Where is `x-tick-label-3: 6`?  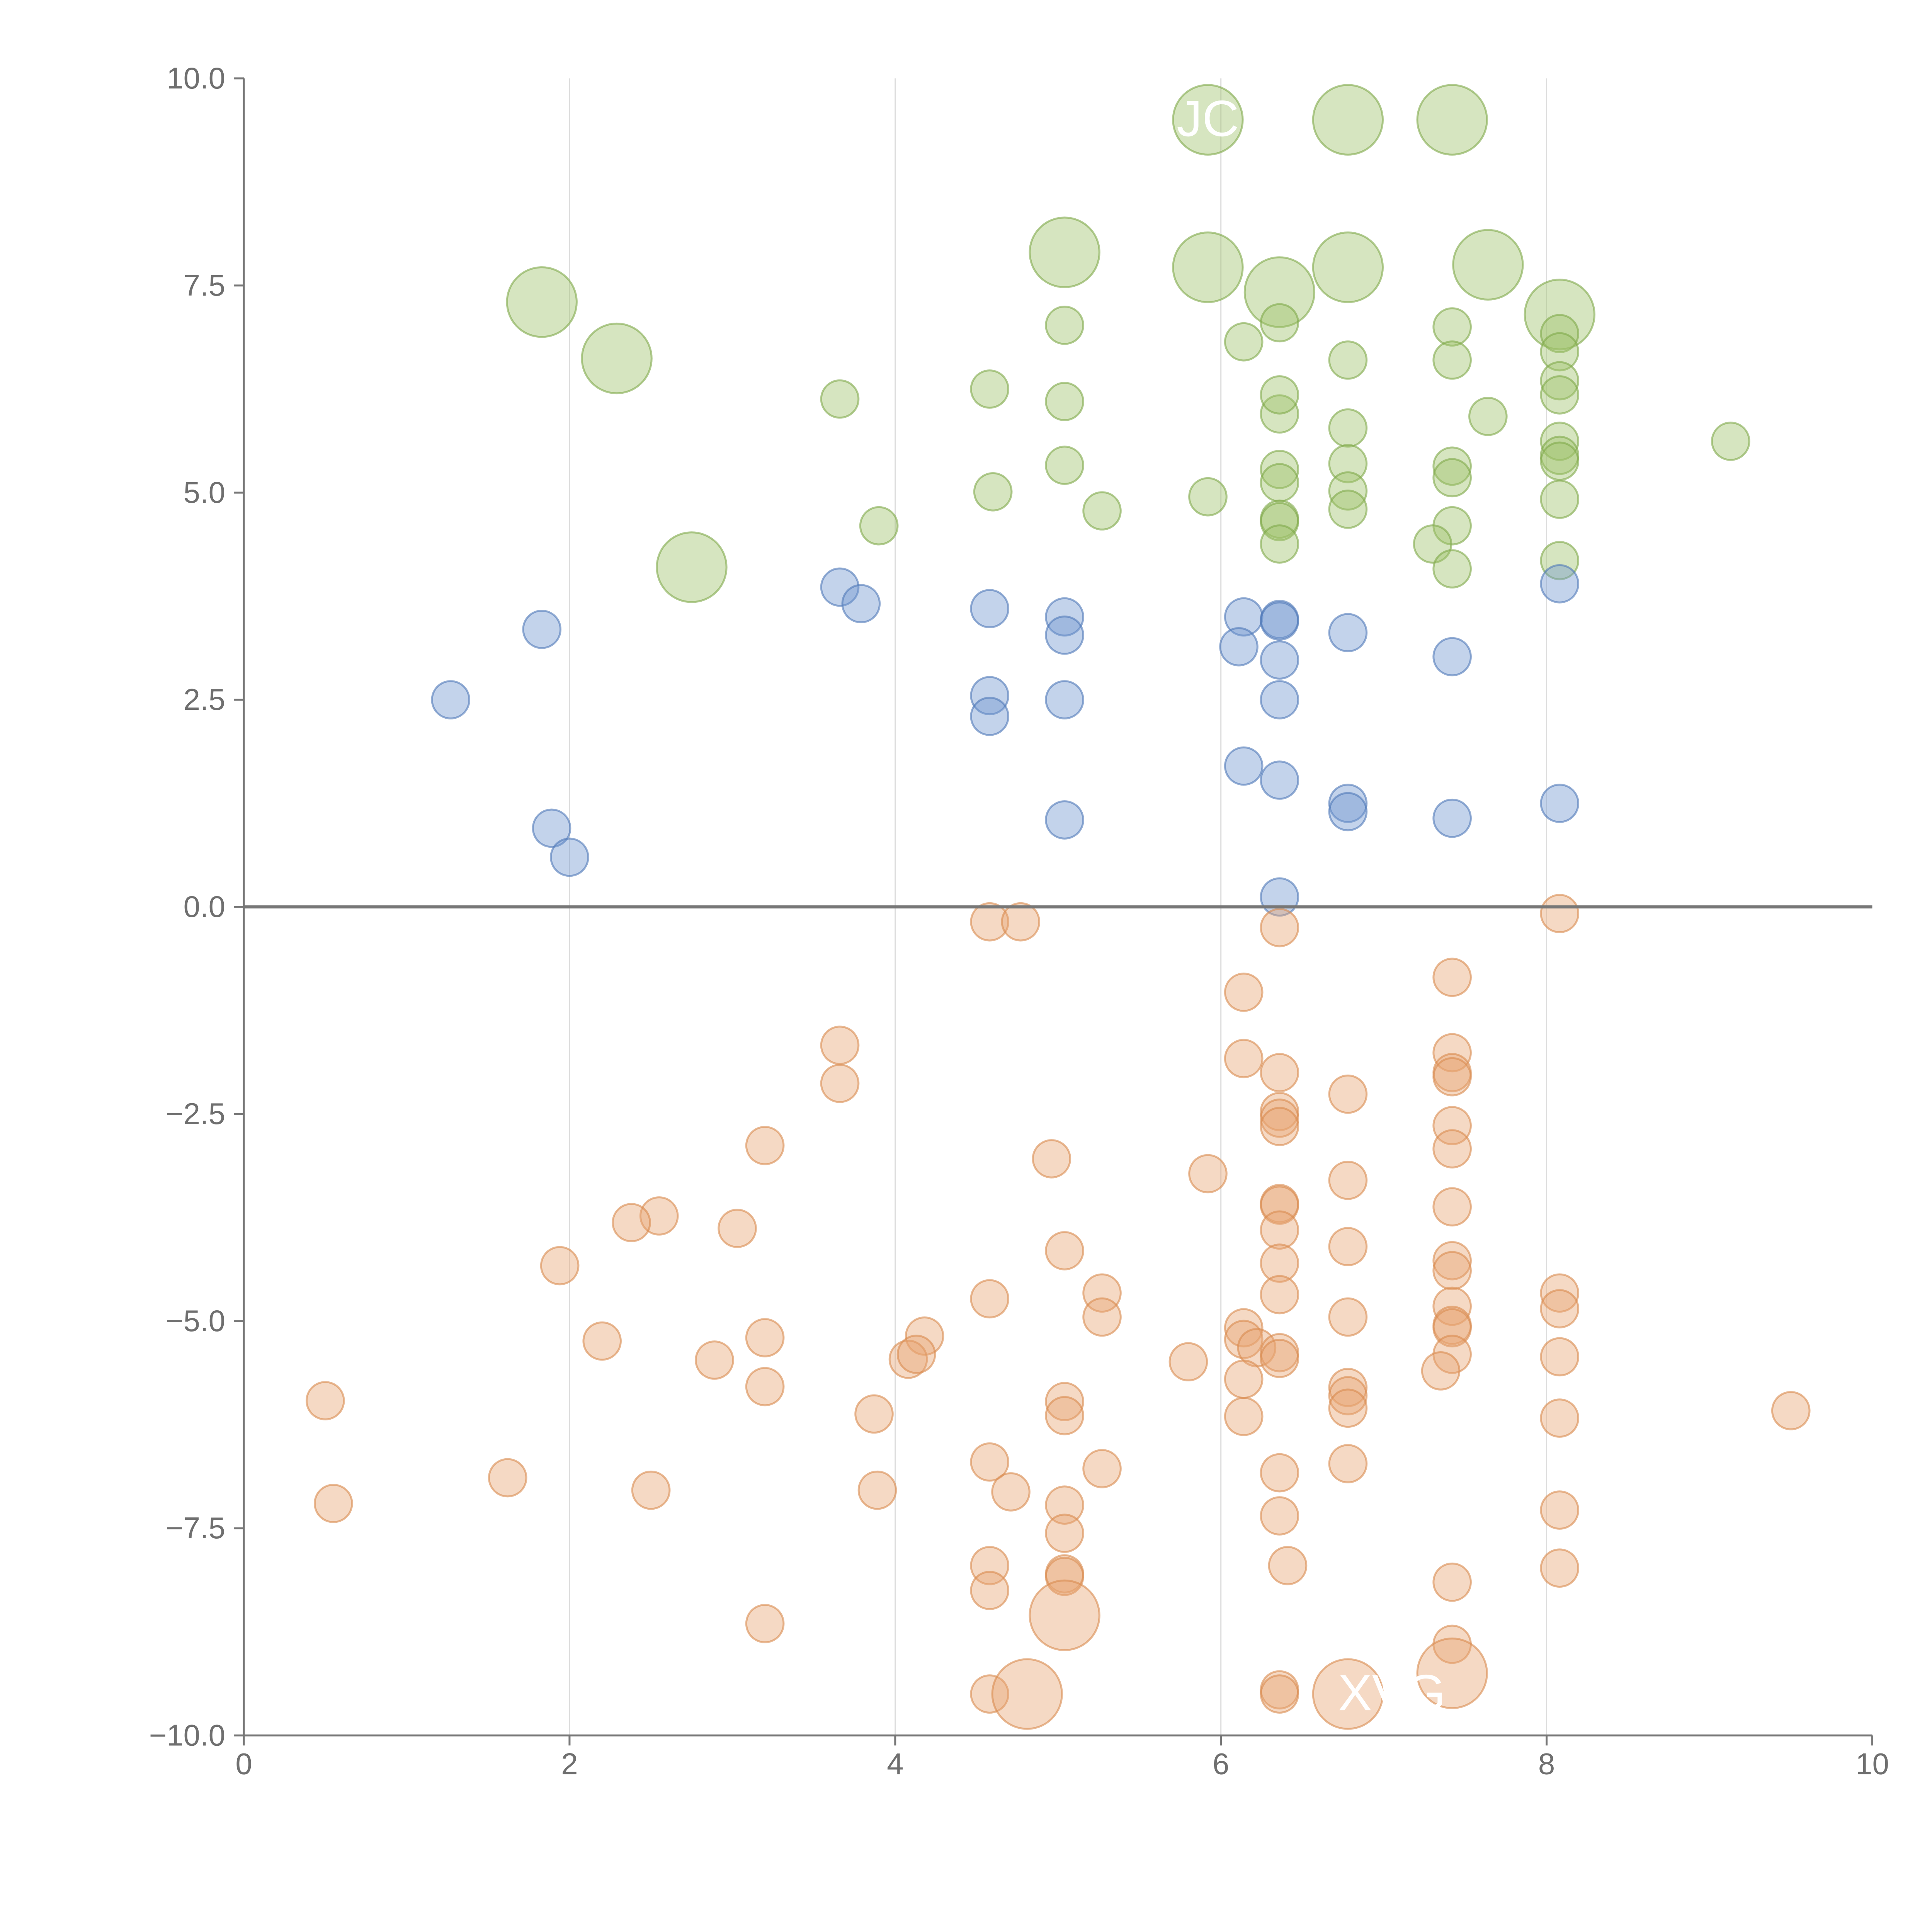 x-tick-label-3: 6 is located at coordinates (1221, 1764).